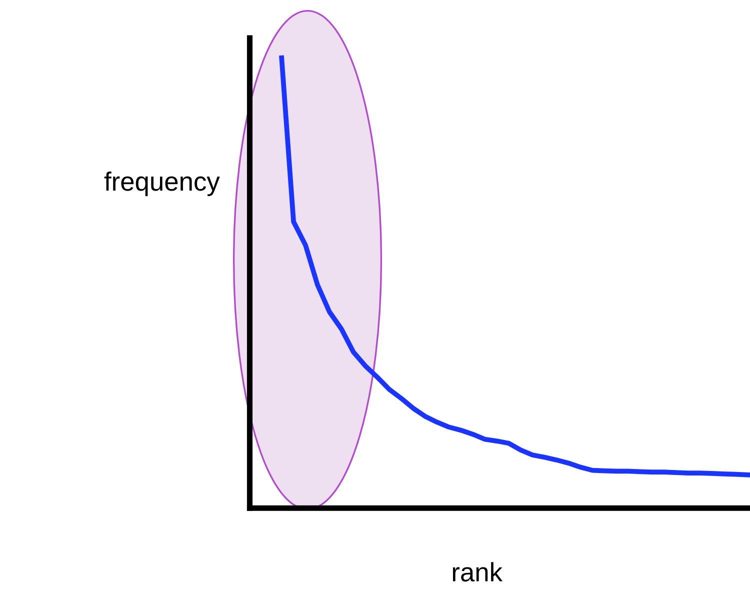 This screenshot has width=750, height=595. What do you see at coordinates (162, 184) in the screenshot?
I see `y-axis-title: frequency` at bounding box center [162, 184].